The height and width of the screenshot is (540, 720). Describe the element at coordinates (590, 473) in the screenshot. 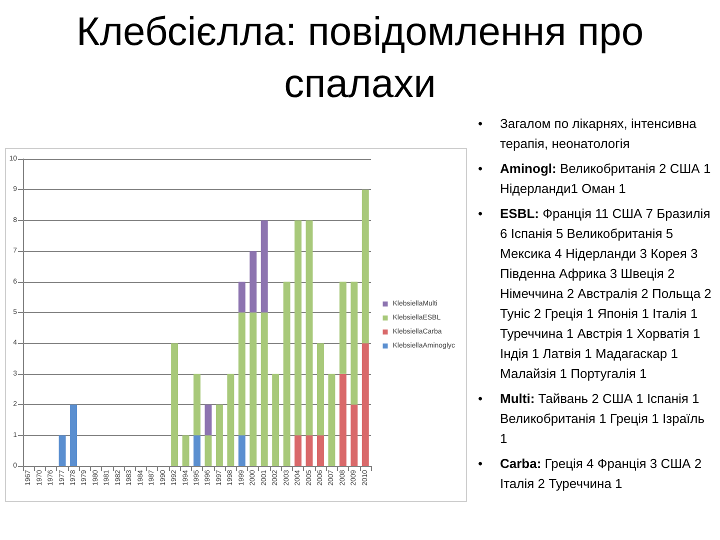

I see `text: • Carba: Греція 4 Франція 3 США 2 Італія 2 Туреччина 1` at that location.